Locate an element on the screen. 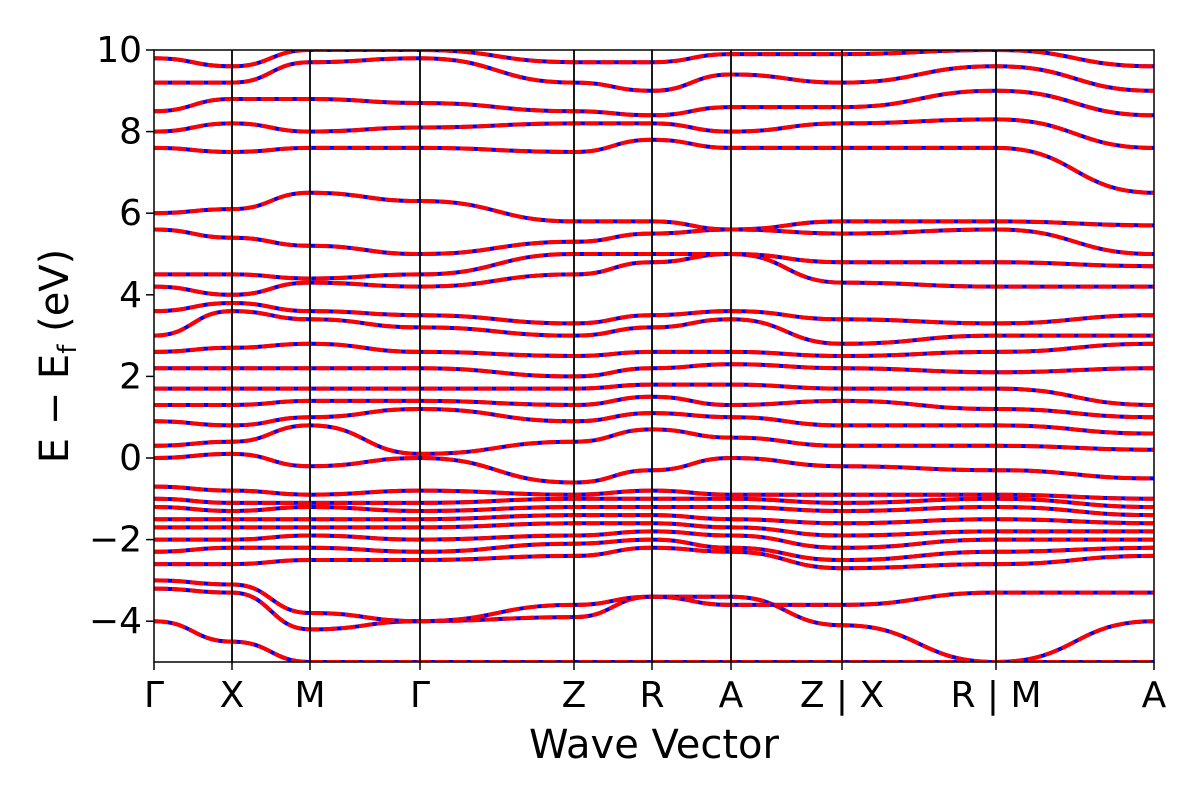 The height and width of the screenshot is (800, 1200). x-tick-label: R is located at coordinates (651, 695).